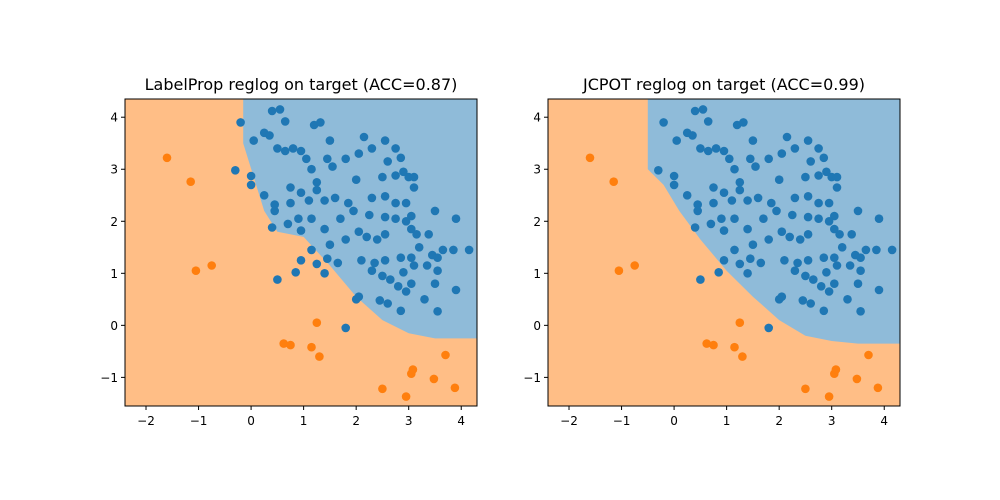 This screenshot has height=500, width=1000. Describe the element at coordinates (114, 274) in the screenshot. I see `y-tick-label: 1` at that location.